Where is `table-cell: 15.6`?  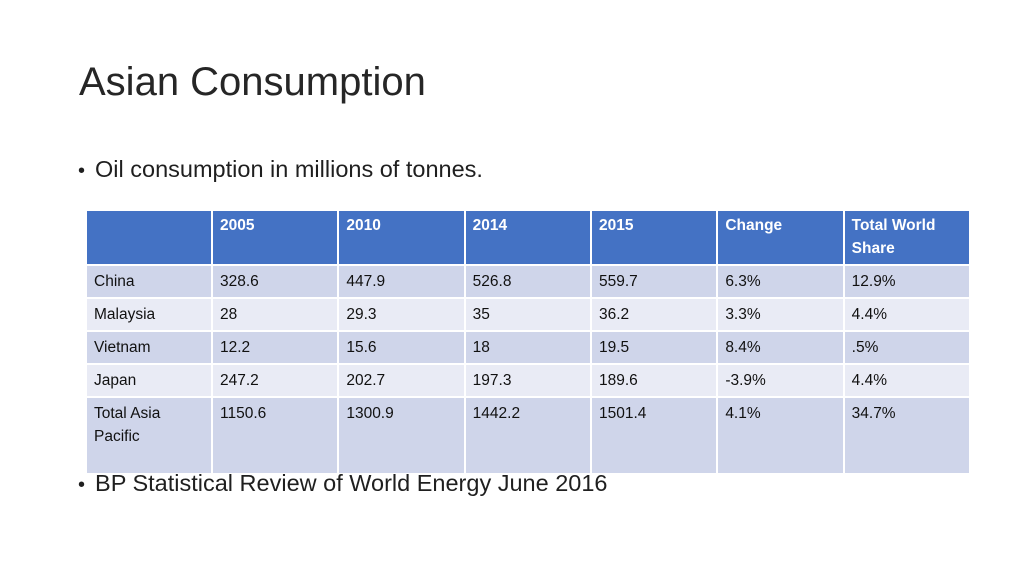
table-cell: 15.6 is located at coordinates (401, 347).